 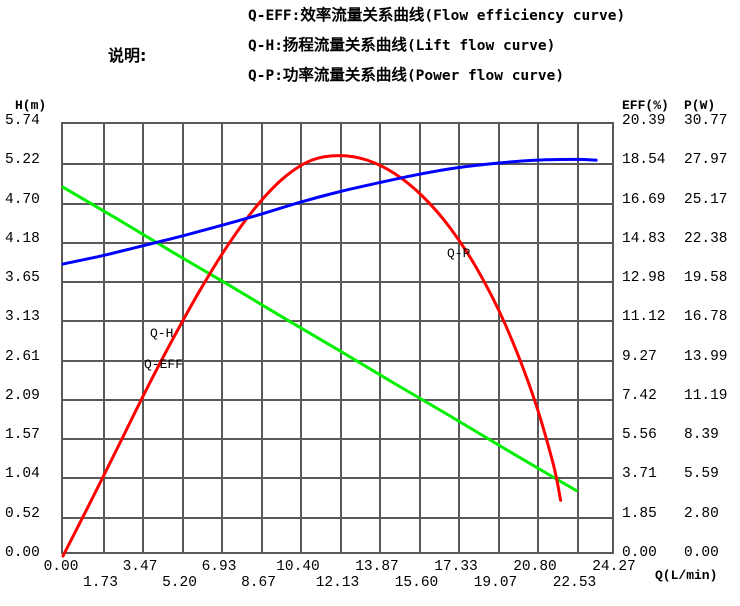 I want to click on y-tick-head: 4.70, so click(x=22, y=199).